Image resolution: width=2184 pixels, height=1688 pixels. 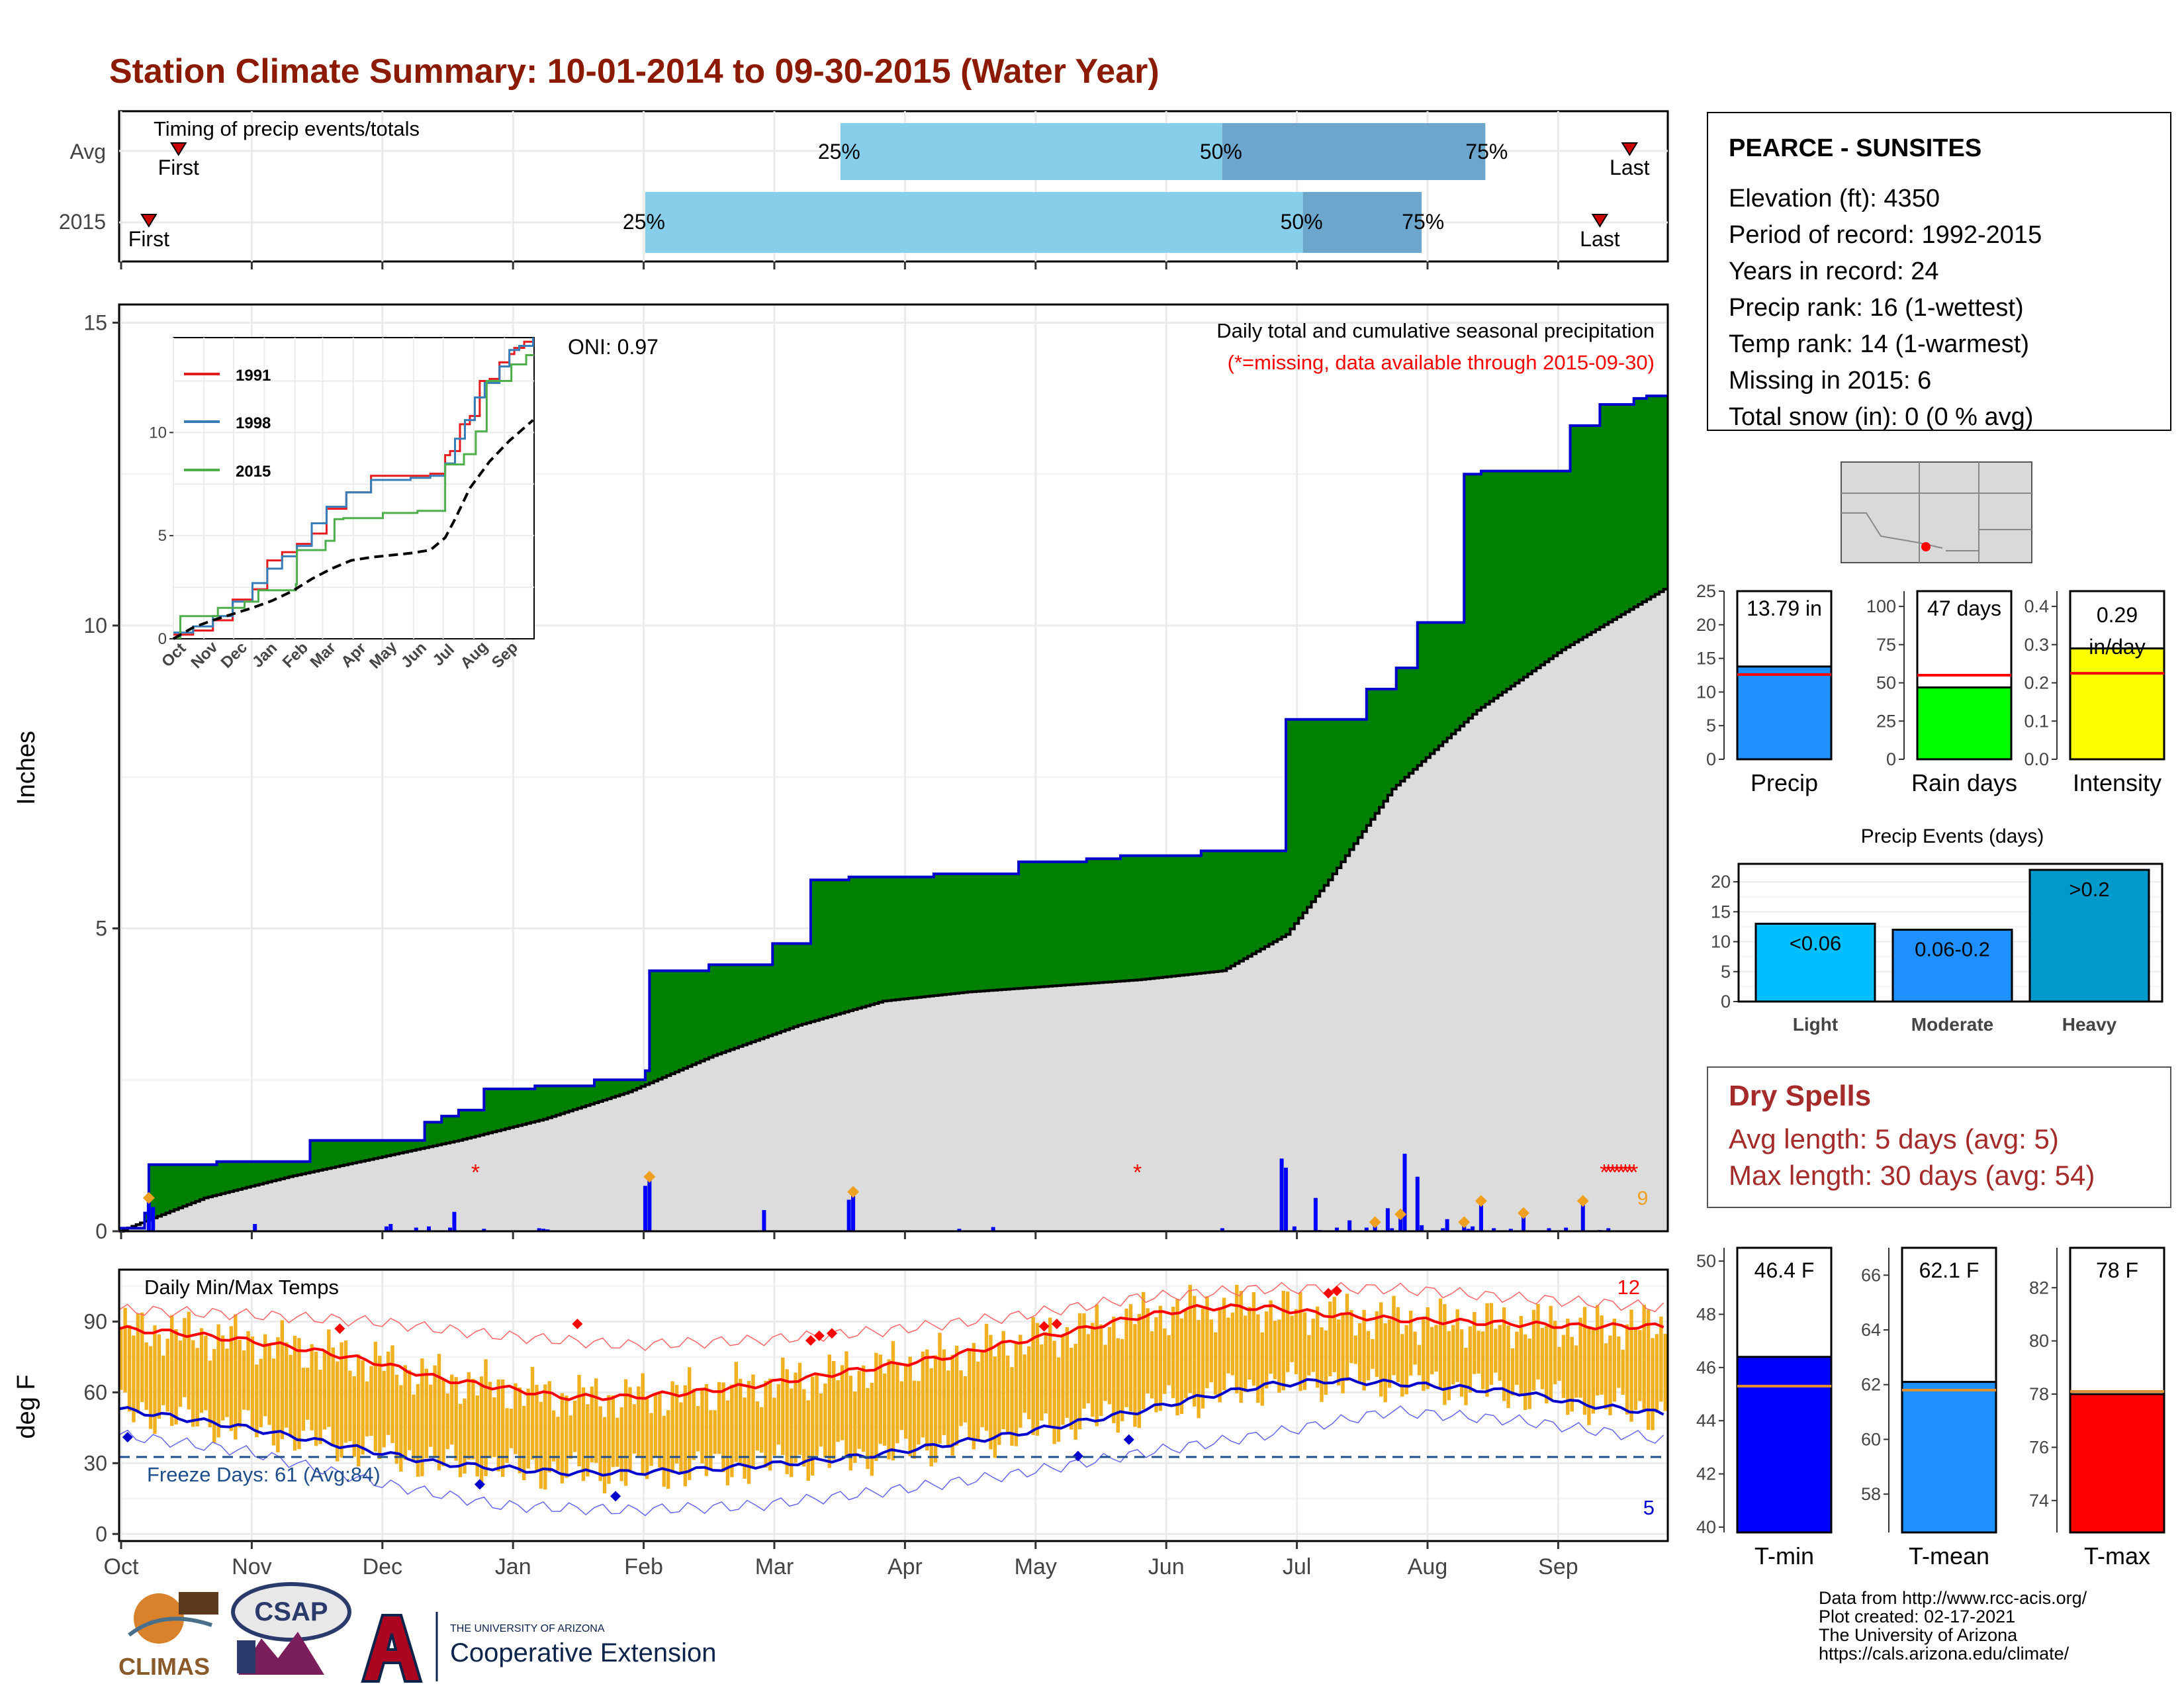 I want to click on location-map-frame, so click(x=1937, y=512).